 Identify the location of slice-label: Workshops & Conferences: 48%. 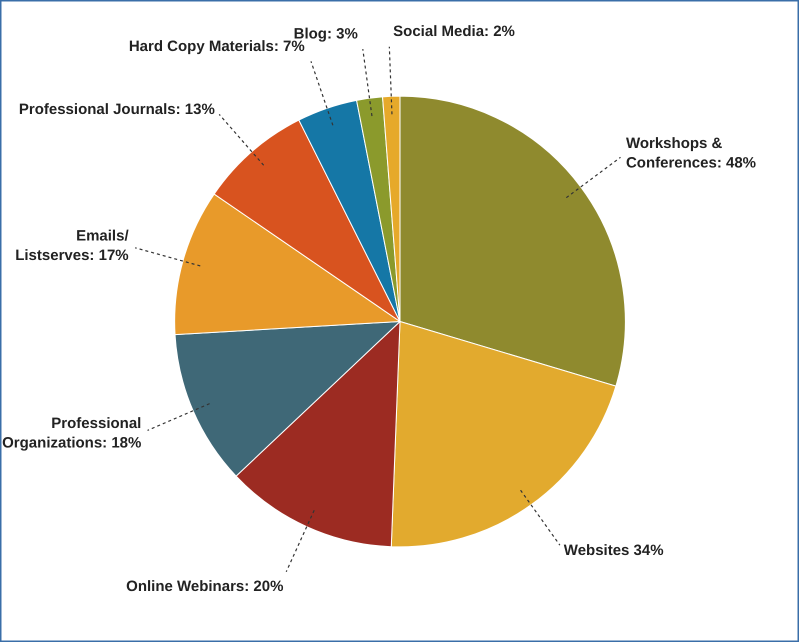
(691, 153).